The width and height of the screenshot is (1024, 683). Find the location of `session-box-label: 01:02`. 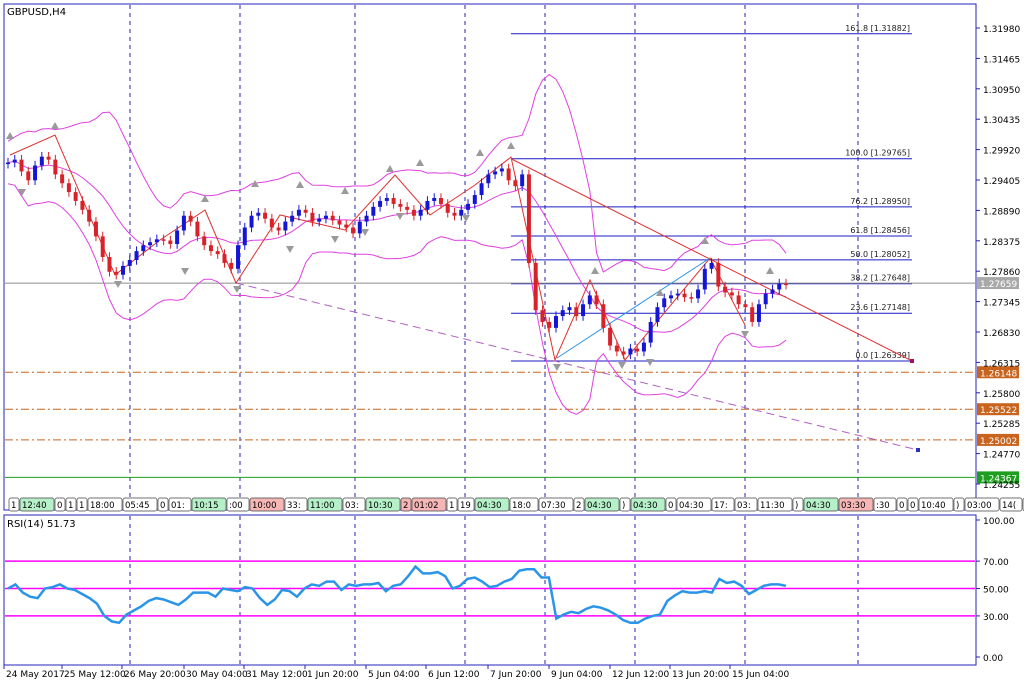

session-box-label: 01:02 is located at coordinates (426, 506).